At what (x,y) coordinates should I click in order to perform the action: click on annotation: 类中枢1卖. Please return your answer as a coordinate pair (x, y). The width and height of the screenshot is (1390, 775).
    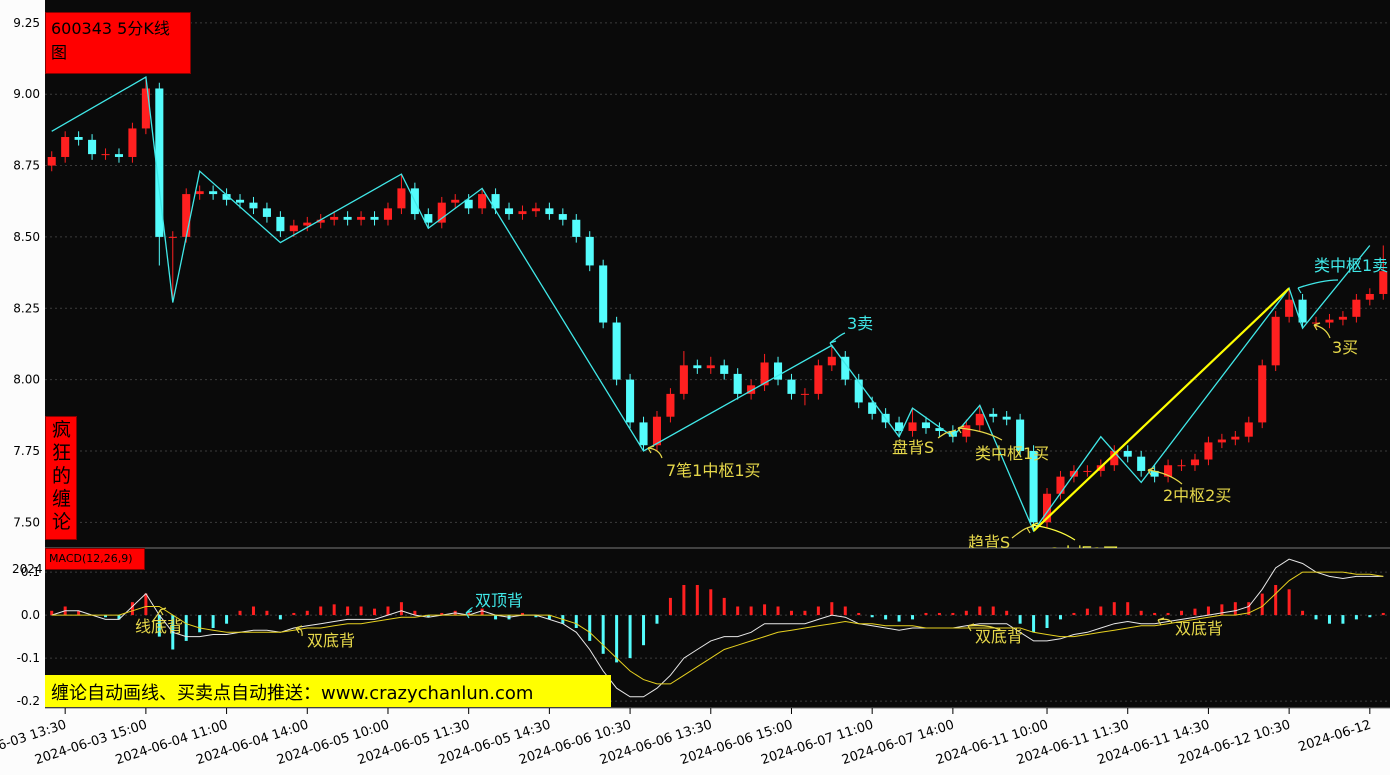
    Looking at the image, I should click on (1351, 265).